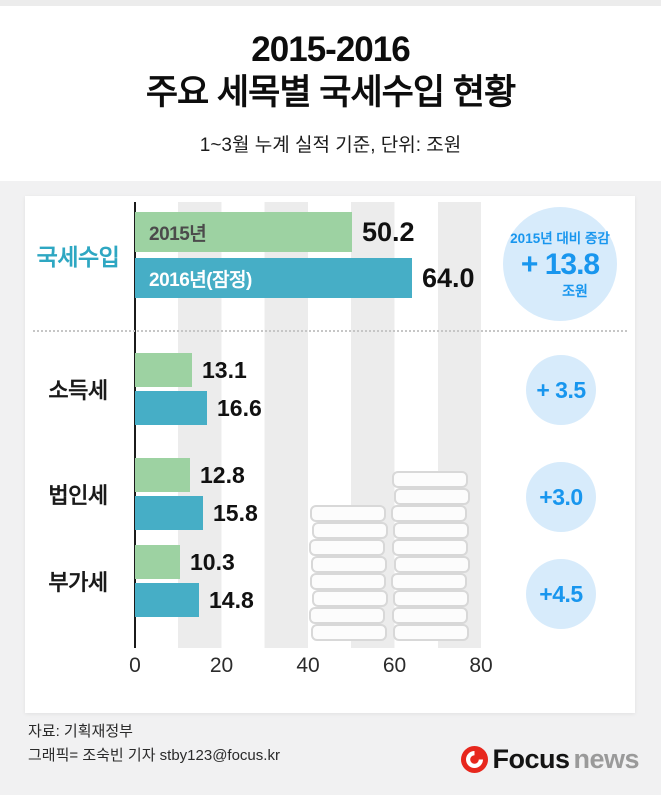  Describe the element at coordinates (222, 475) in the screenshot. I see `value-label-2015-row2: 12.8` at that location.